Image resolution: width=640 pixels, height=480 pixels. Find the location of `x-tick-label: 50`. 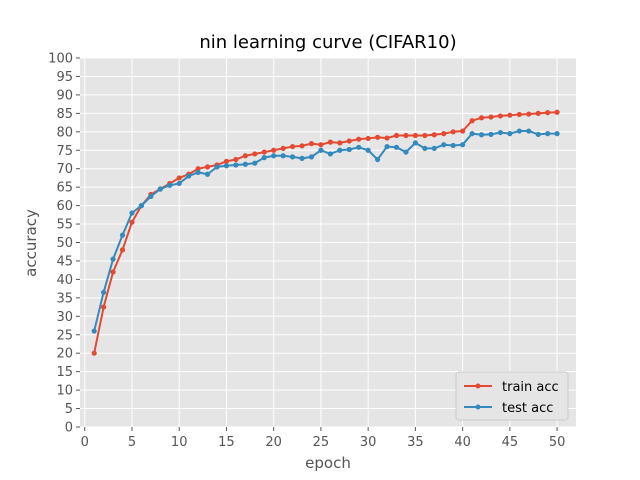

x-tick-label: 50 is located at coordinates (557, 442).